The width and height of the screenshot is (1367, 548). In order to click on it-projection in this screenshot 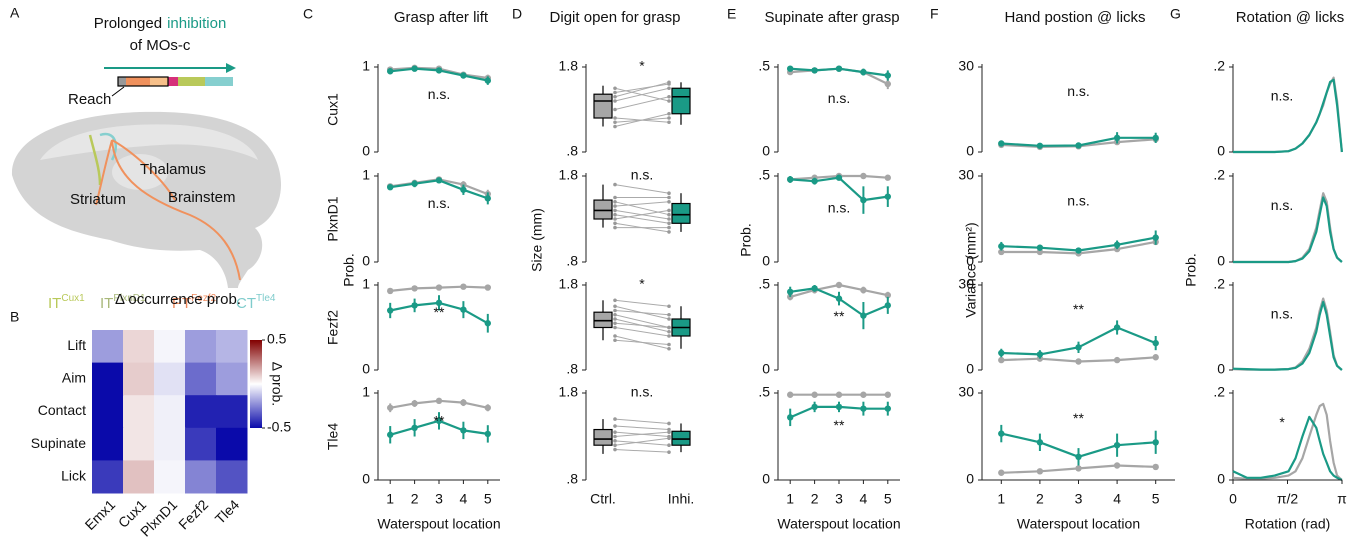, I will do `click(95, 160)`.